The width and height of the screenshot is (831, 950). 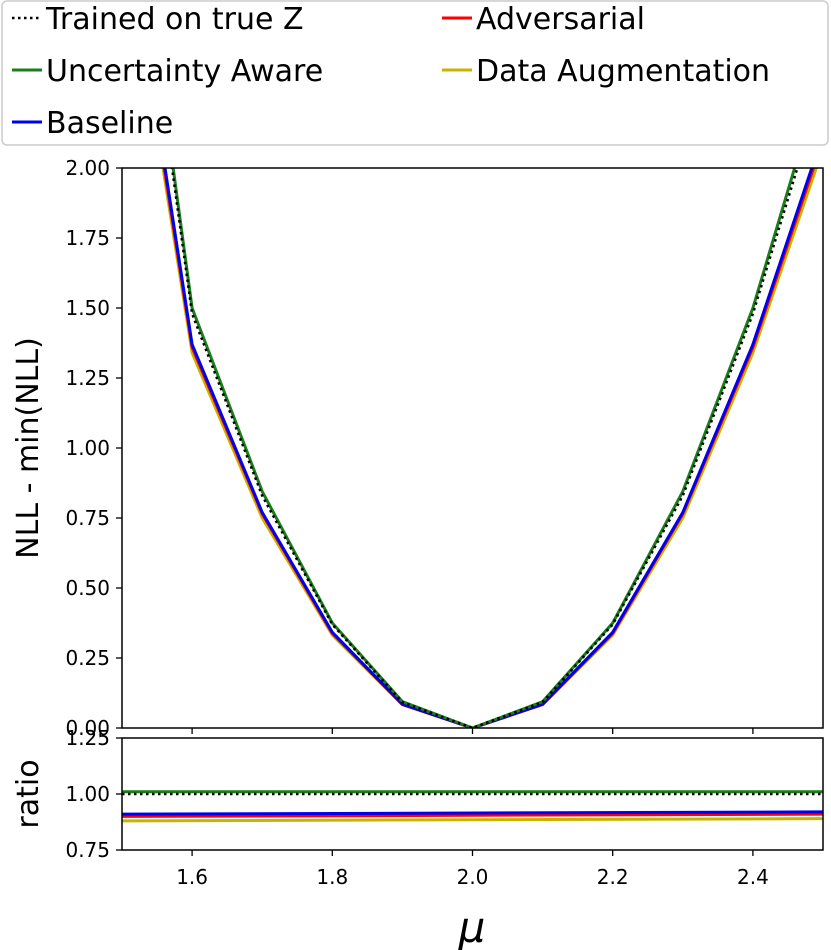 I want to click on x-ticks: 1.6 1.8 2.0 2.2 2.4, so click(x=472, y=808).